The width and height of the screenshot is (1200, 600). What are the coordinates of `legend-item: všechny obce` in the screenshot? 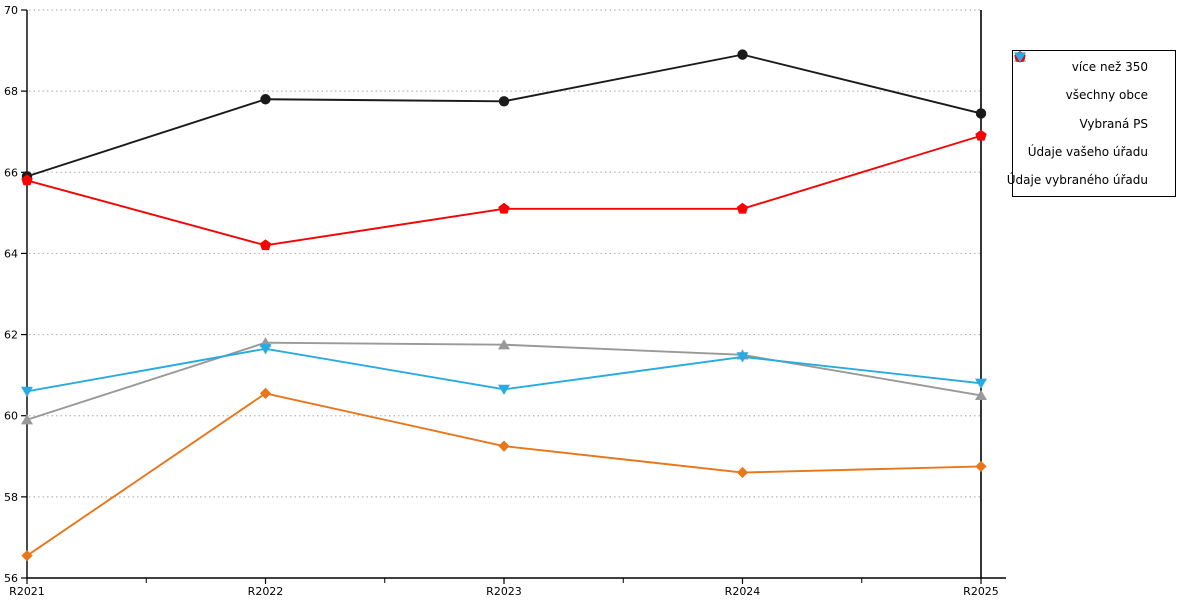 It's located at (1094, 80).